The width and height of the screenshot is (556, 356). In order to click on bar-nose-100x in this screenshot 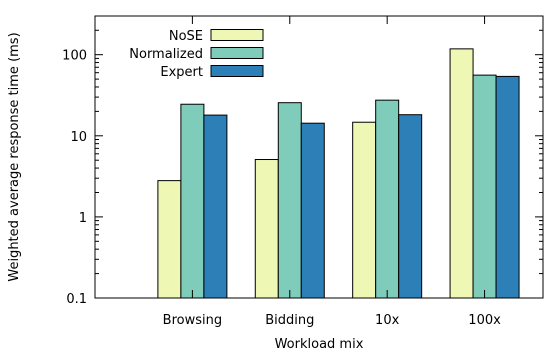, I will do `click(461, 173)`.